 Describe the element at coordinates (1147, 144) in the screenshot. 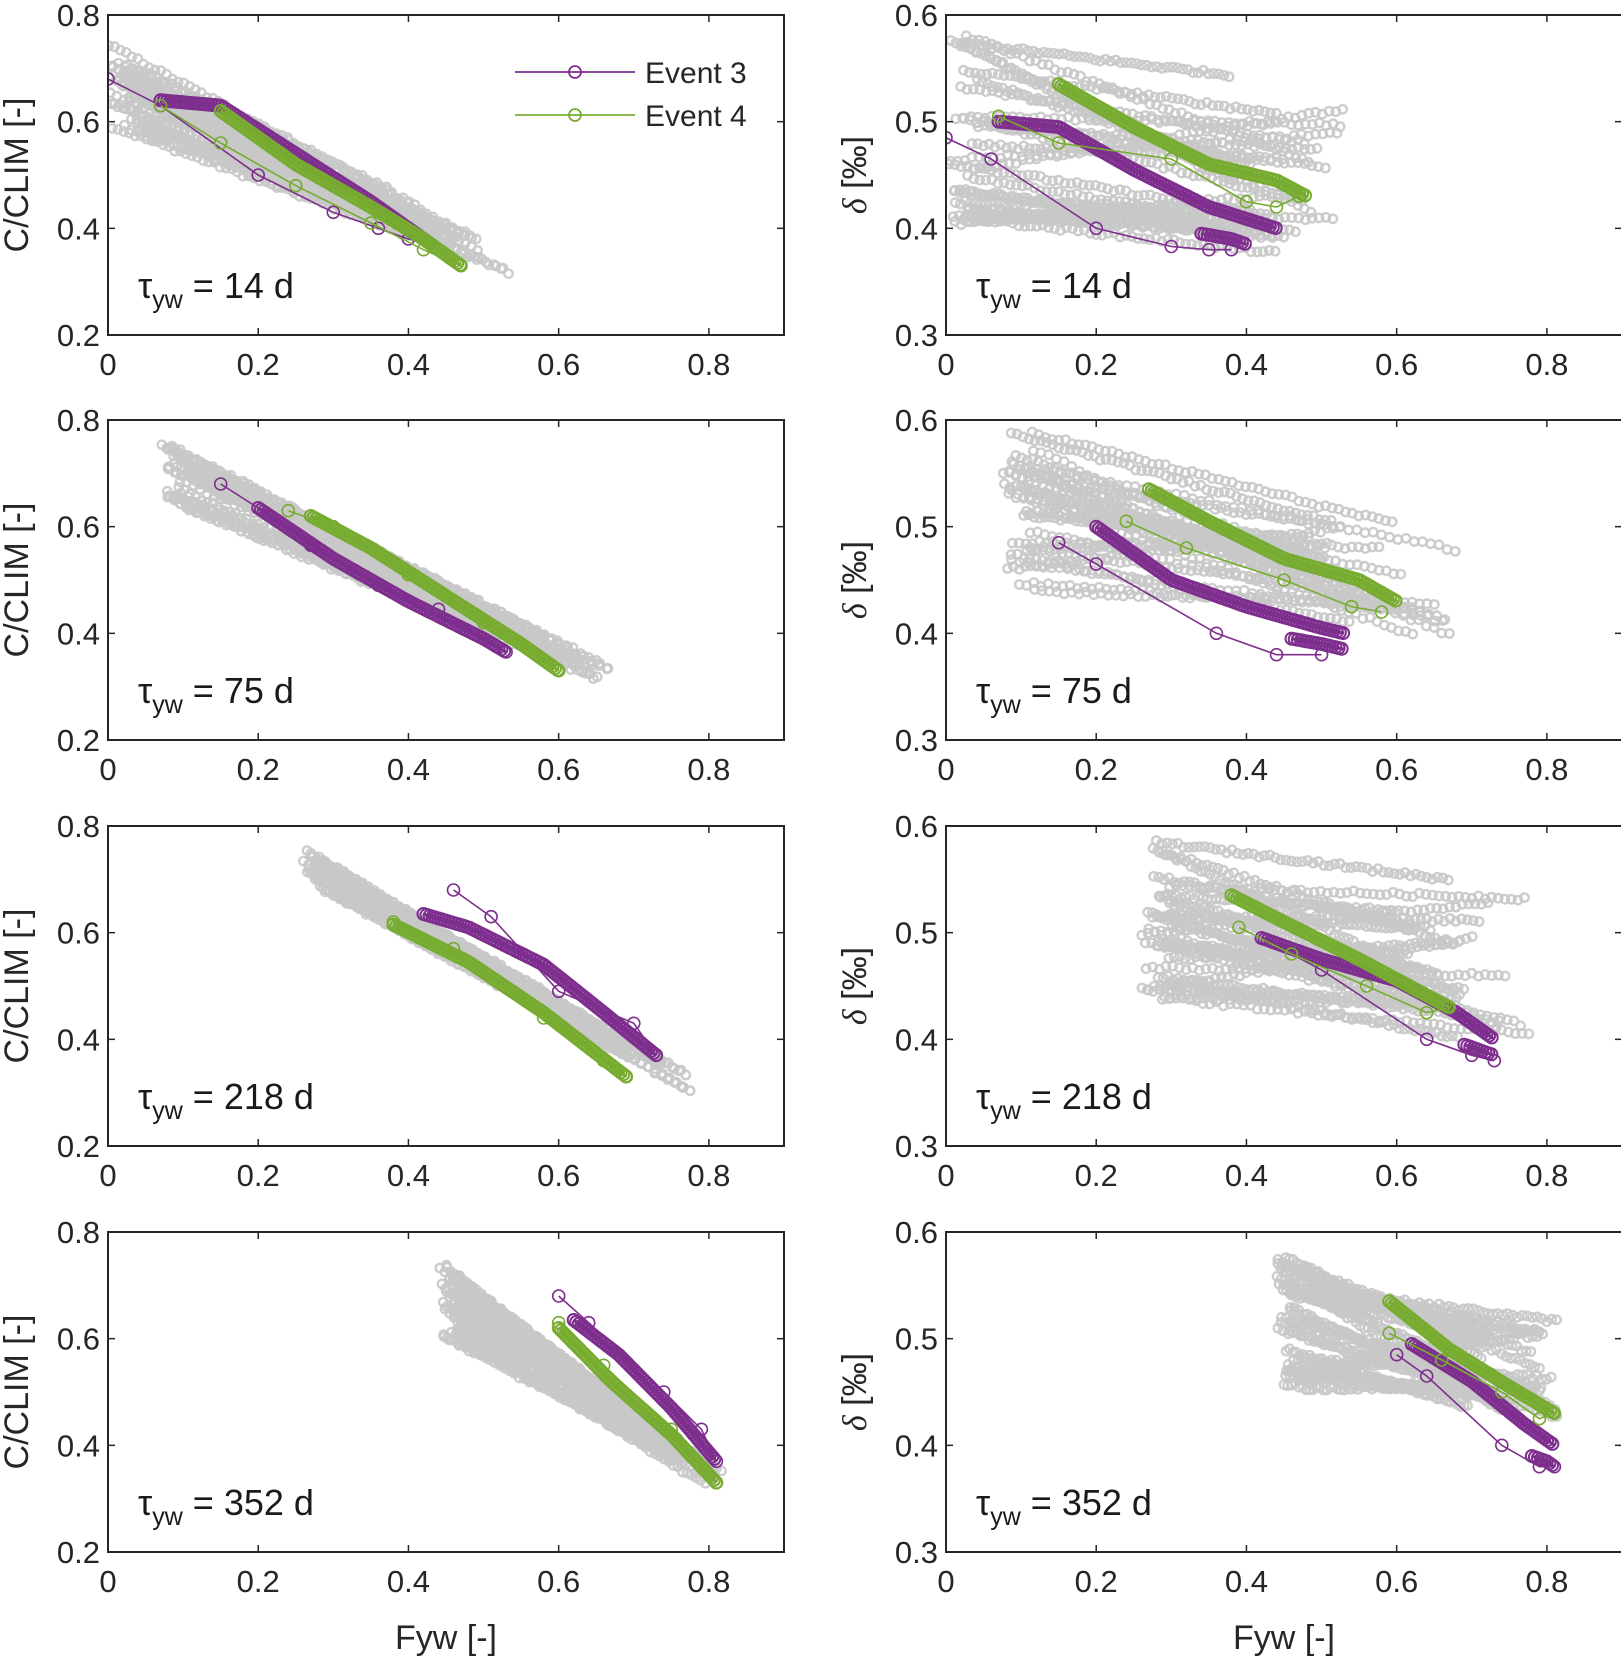

I see `background-cloud` at that location.